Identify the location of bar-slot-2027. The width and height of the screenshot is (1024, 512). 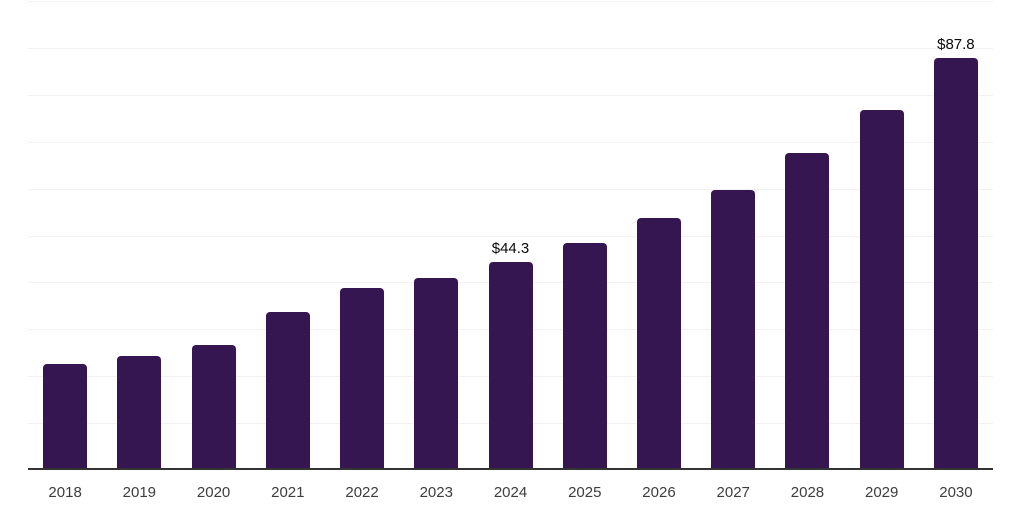
(733, 234).